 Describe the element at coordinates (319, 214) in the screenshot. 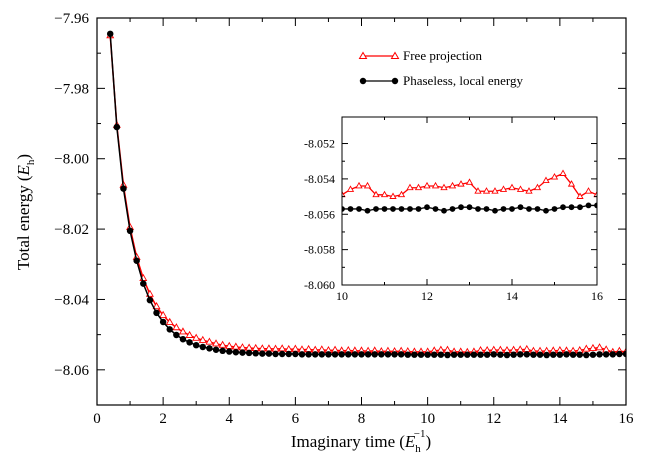

I see `inset-y-tick-label: -8.056` at that location.